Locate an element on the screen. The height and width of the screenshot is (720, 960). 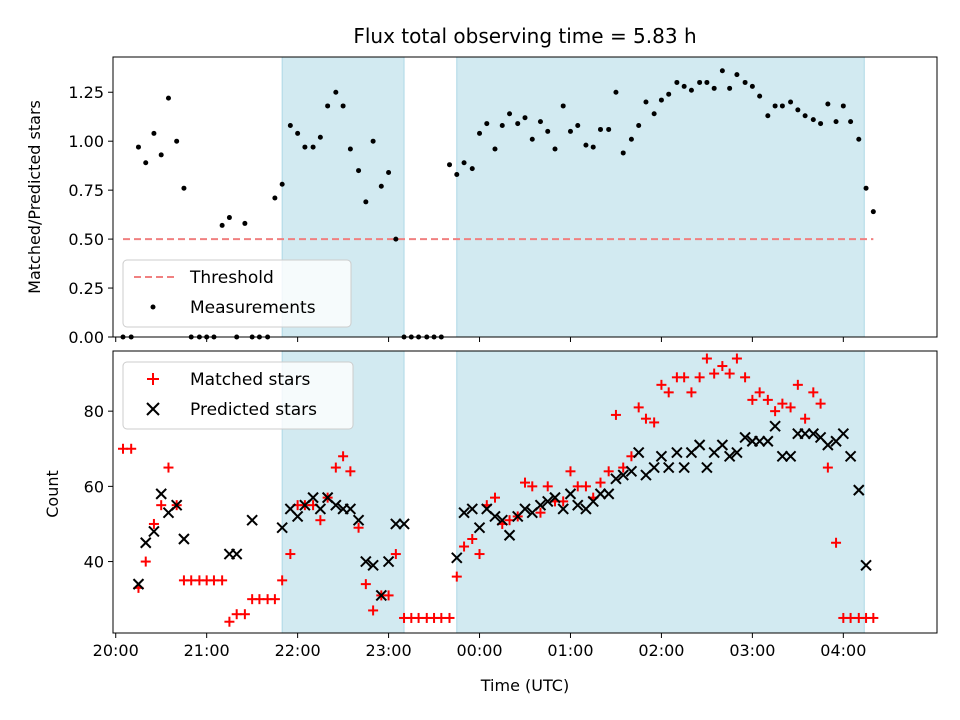
x-tick-label: 23:00 is located at coordinates (389, 650).